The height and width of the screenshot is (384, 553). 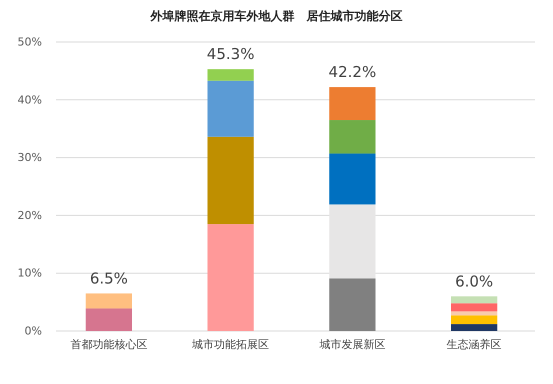 What do you see at coordinates (474, 344) in the screenshot?
I see `x-tick-label: 生态涵养区` at bounding box center [474, 344].